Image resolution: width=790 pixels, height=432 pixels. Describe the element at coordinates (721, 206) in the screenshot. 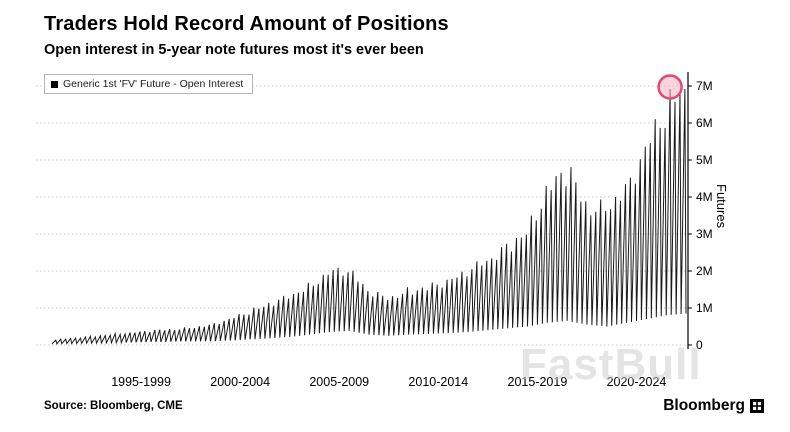

I see `y-axis-title: Futures` at that location.